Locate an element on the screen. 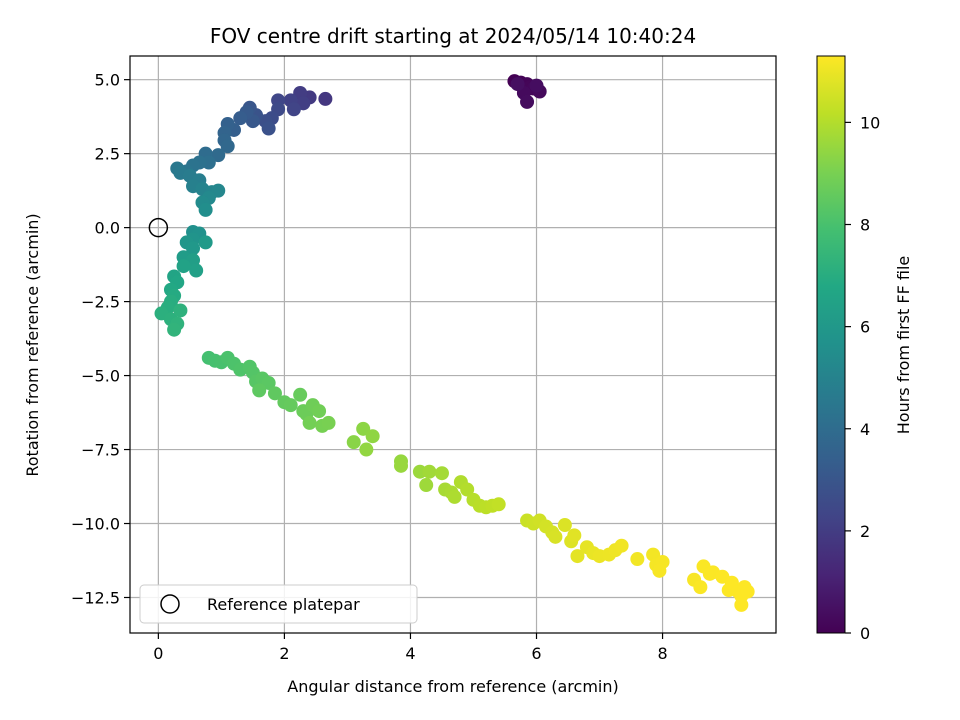 The width and height of the screenshot is (960, 720). legend-entry: Reference platepar is located at coordinates (283, 604).